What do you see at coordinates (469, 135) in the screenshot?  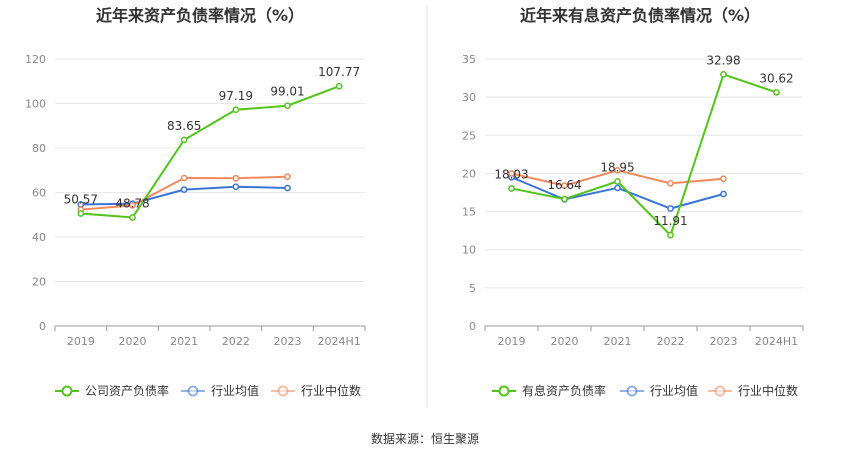 I see `y-tick-label: 25` at bounding box center [469, 135].